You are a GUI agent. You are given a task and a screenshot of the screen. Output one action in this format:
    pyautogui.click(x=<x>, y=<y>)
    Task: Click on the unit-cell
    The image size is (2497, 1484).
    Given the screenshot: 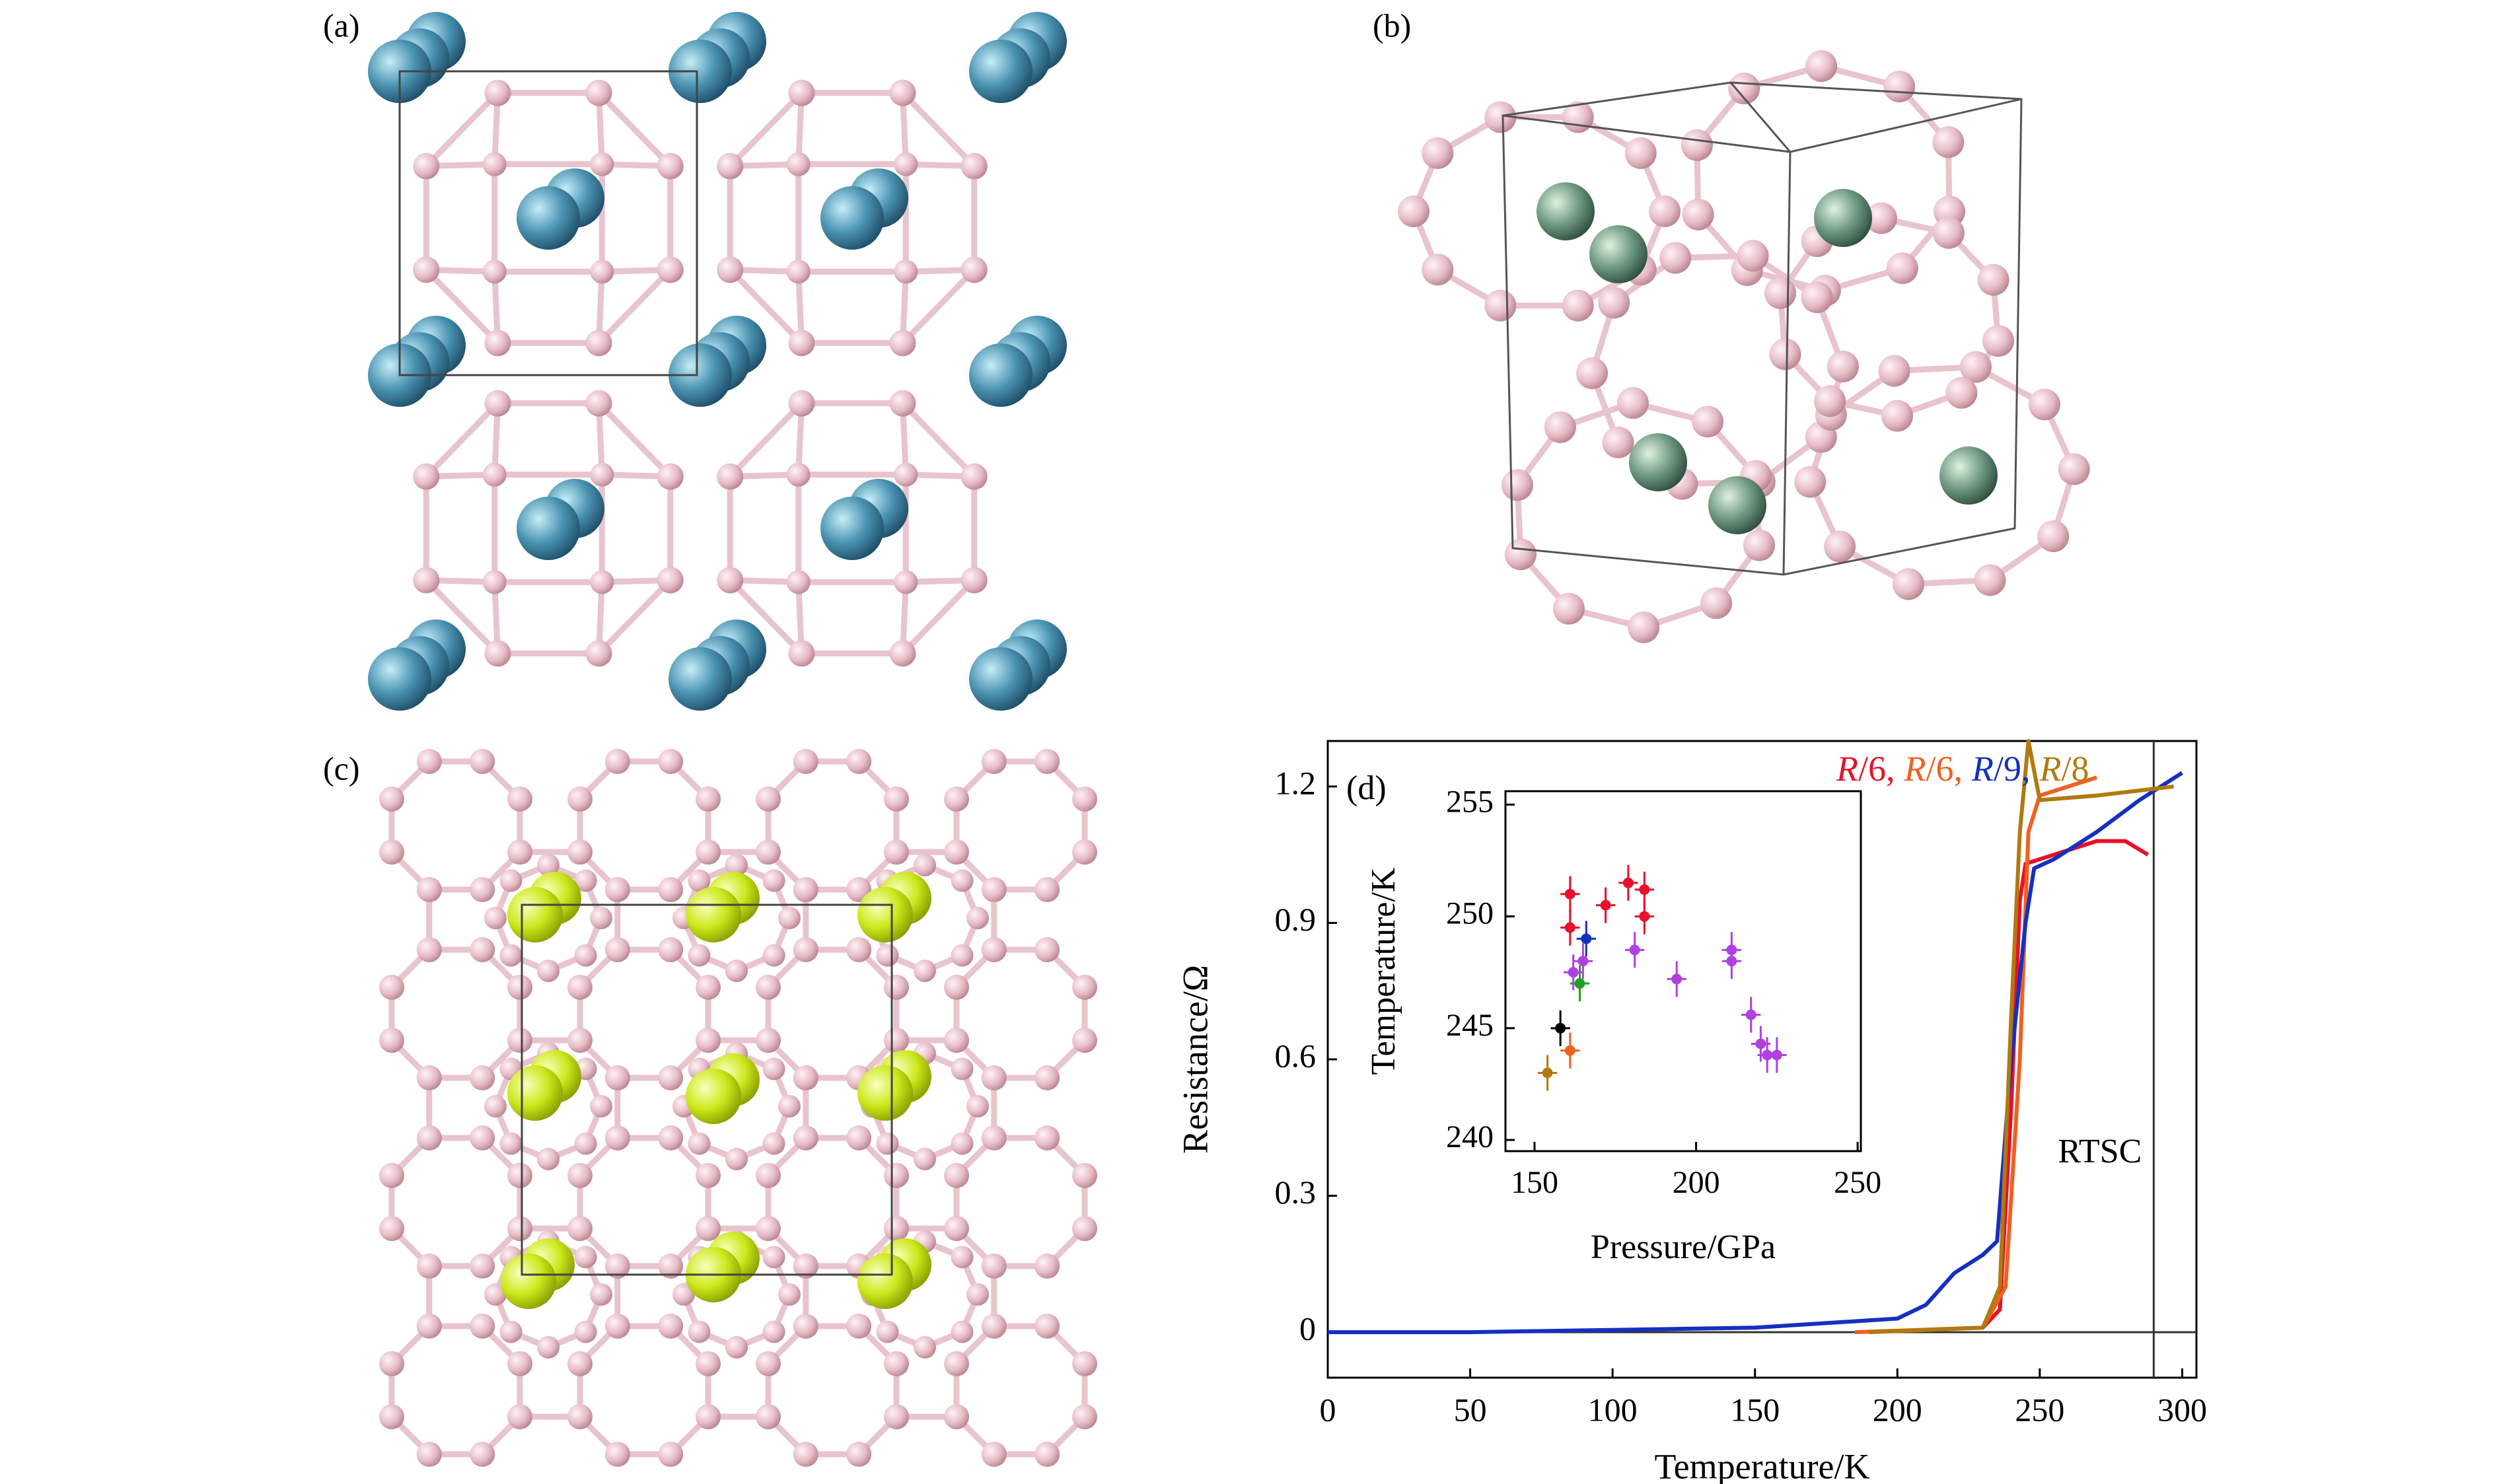 What is the action you would take?
    pyautogui.click(x=707, y=1089)
    